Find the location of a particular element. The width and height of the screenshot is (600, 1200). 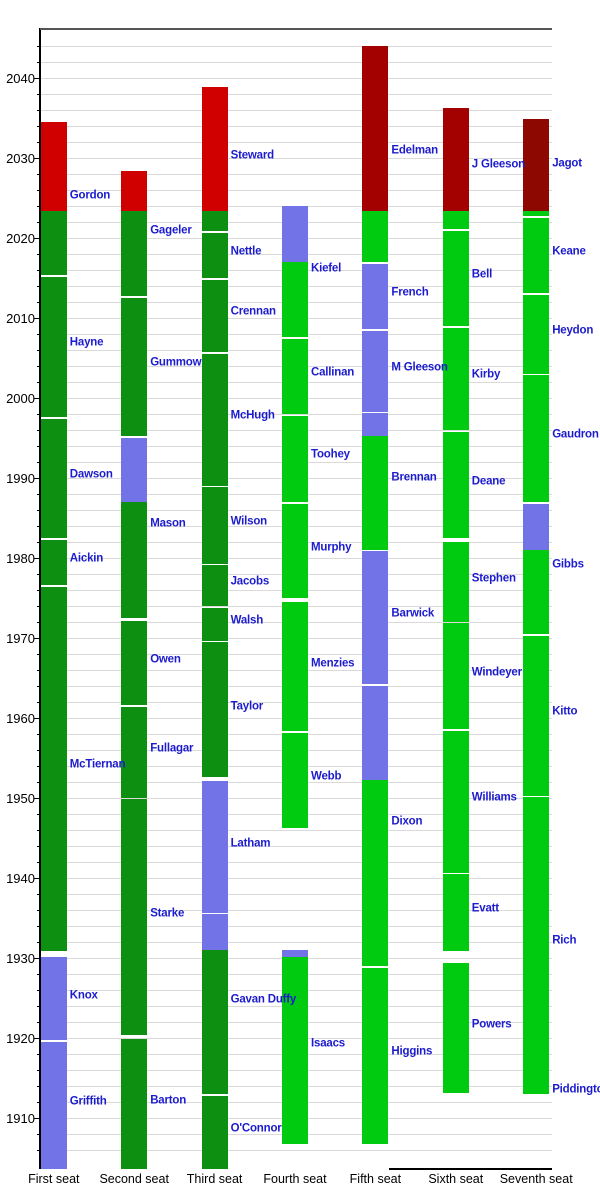

gridline-2026 is located at coordinates (296, 191).